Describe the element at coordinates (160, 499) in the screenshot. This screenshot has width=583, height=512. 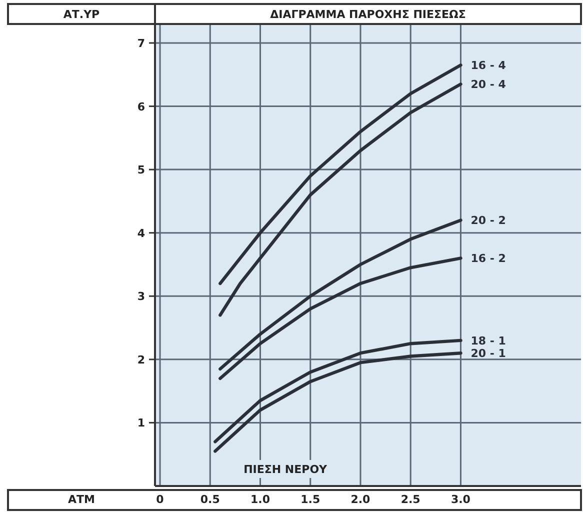
I see `x-tick-label: 0` at that location.